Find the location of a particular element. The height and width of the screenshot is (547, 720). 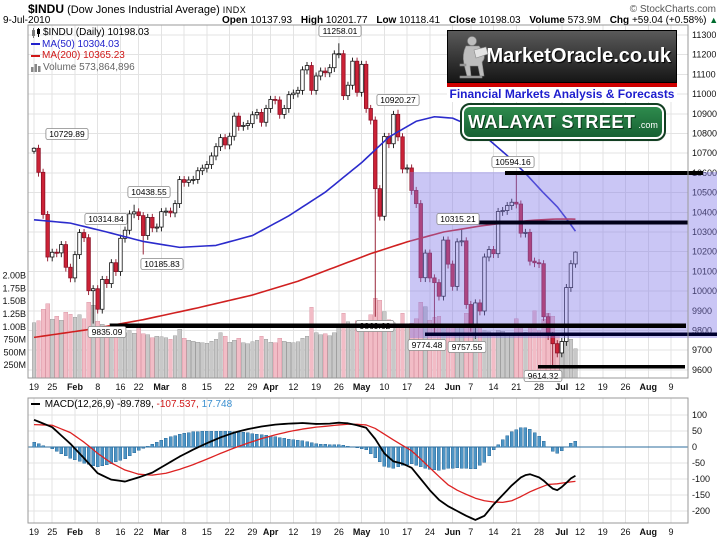

legend-series-label: $INDU (Daily) 10198.03 is located at coordinates (96, 32).